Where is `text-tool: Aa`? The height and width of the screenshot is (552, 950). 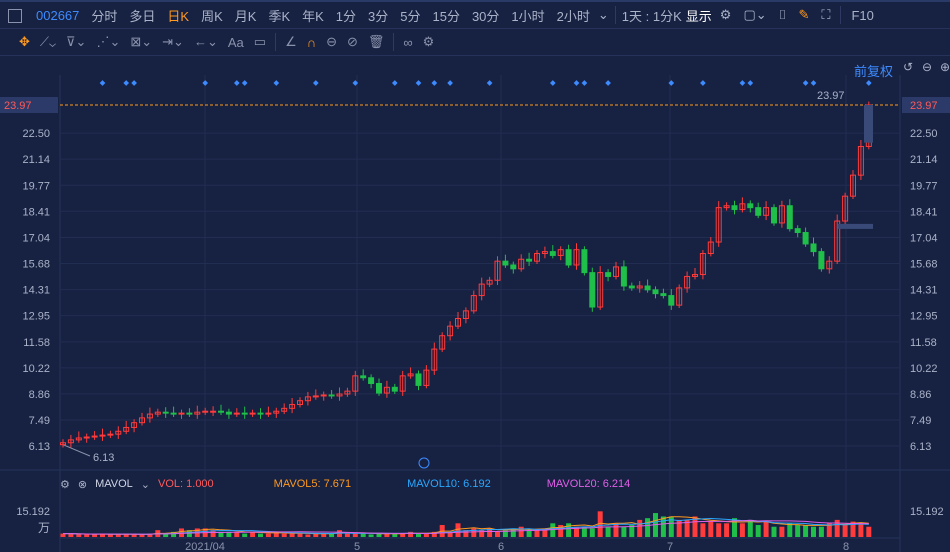 text-tool: Aa is located at coordinates (235, 42).